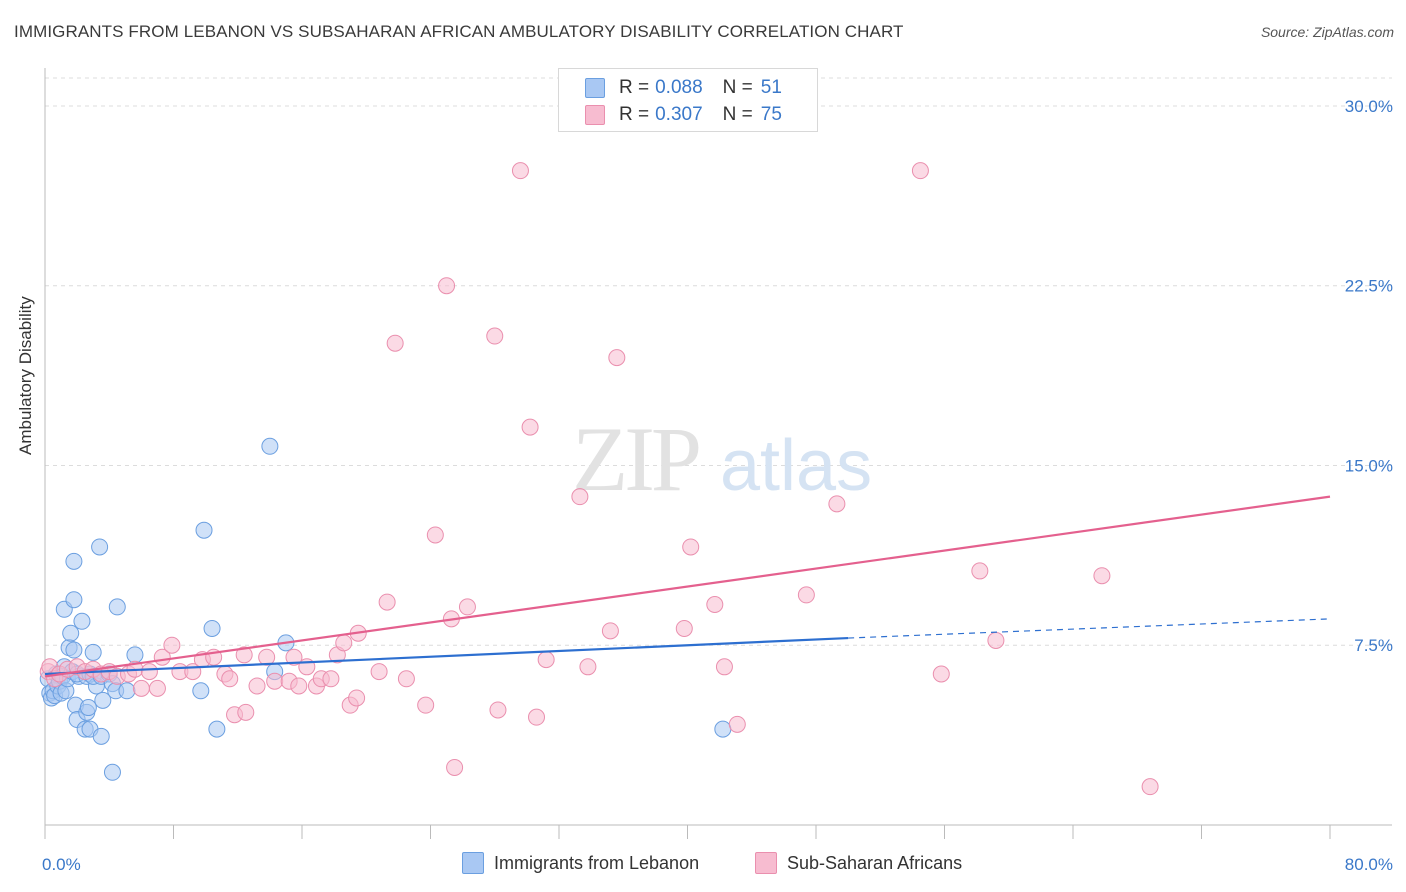  I want to click on legend-swatch-subsaharan, so click(595, 115).